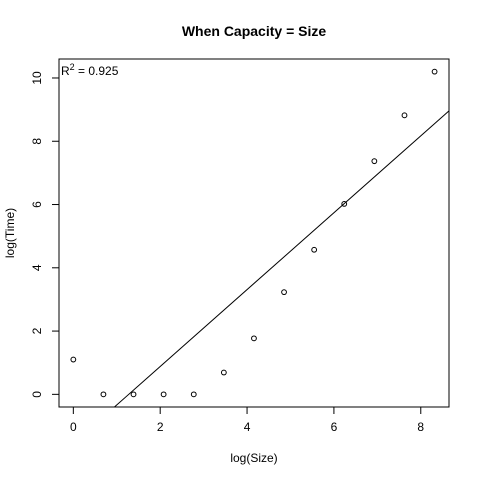 Image resolution: width=480 pixels, height=480 pixels. What do you see at coordinates (72, 67) in the screenshot?
I see `r-squared-superscript: 2` at bounding box center [72, 67].